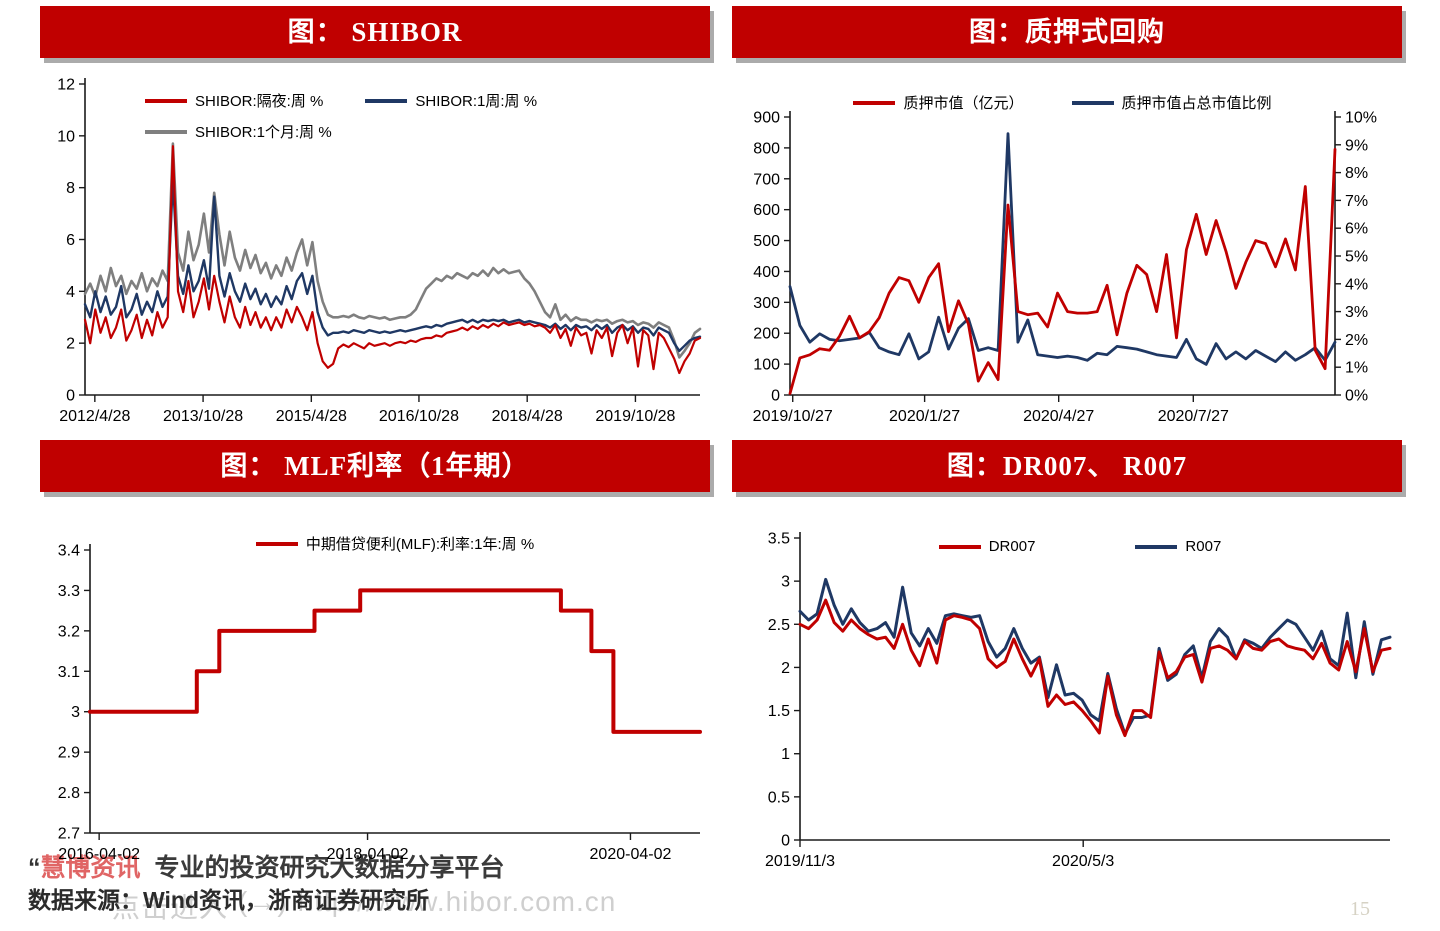 This screenshot has height=931, width=1440. What do you see at coordinates (631, 854) in the screenshot?
I see `svg-text: 2020-04-02` at bounding box center [631, 854].